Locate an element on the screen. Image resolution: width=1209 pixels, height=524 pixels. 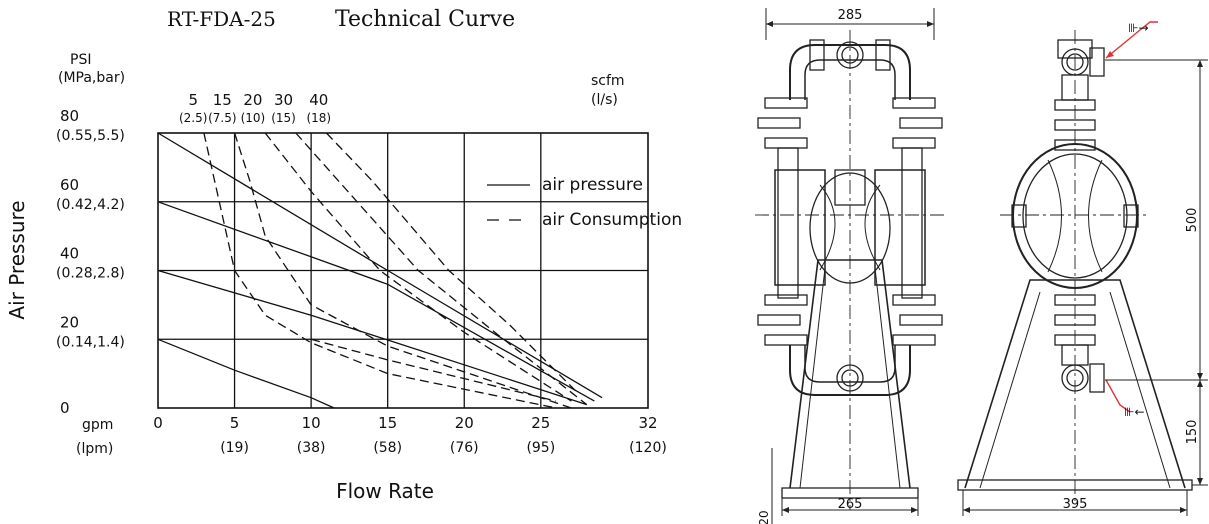
dim-outlet-height: 150 is located at coordinates (1192, 432).